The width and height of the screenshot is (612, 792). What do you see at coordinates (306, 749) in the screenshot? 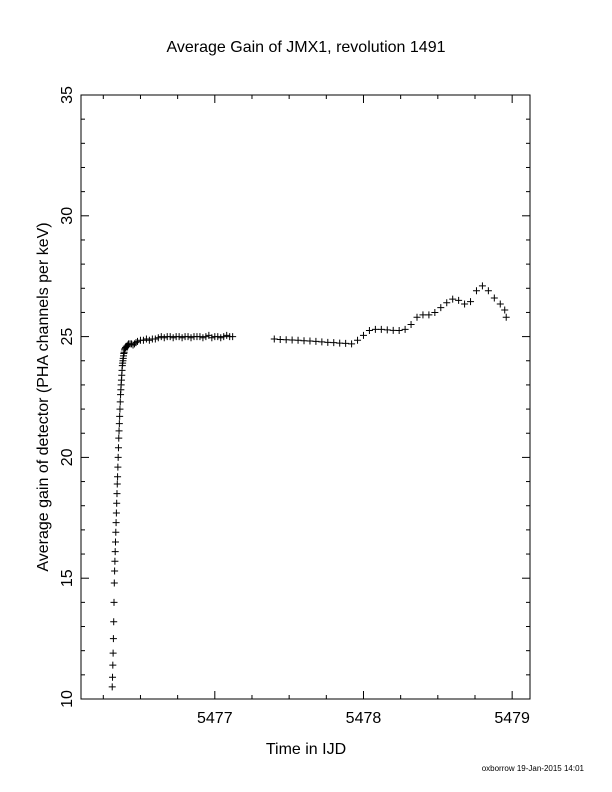
I see `x-axis-label: Time in IJD` at bounding box center [306, 749].